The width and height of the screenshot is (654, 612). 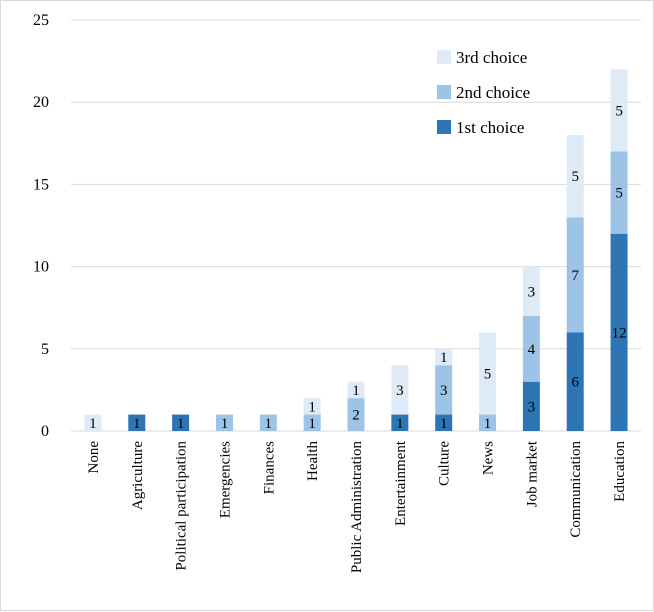 What do you see at coordinates (490, 127) in the screenshot?
I see `legend-label: 1st choice` at bounding box center [490, 127].